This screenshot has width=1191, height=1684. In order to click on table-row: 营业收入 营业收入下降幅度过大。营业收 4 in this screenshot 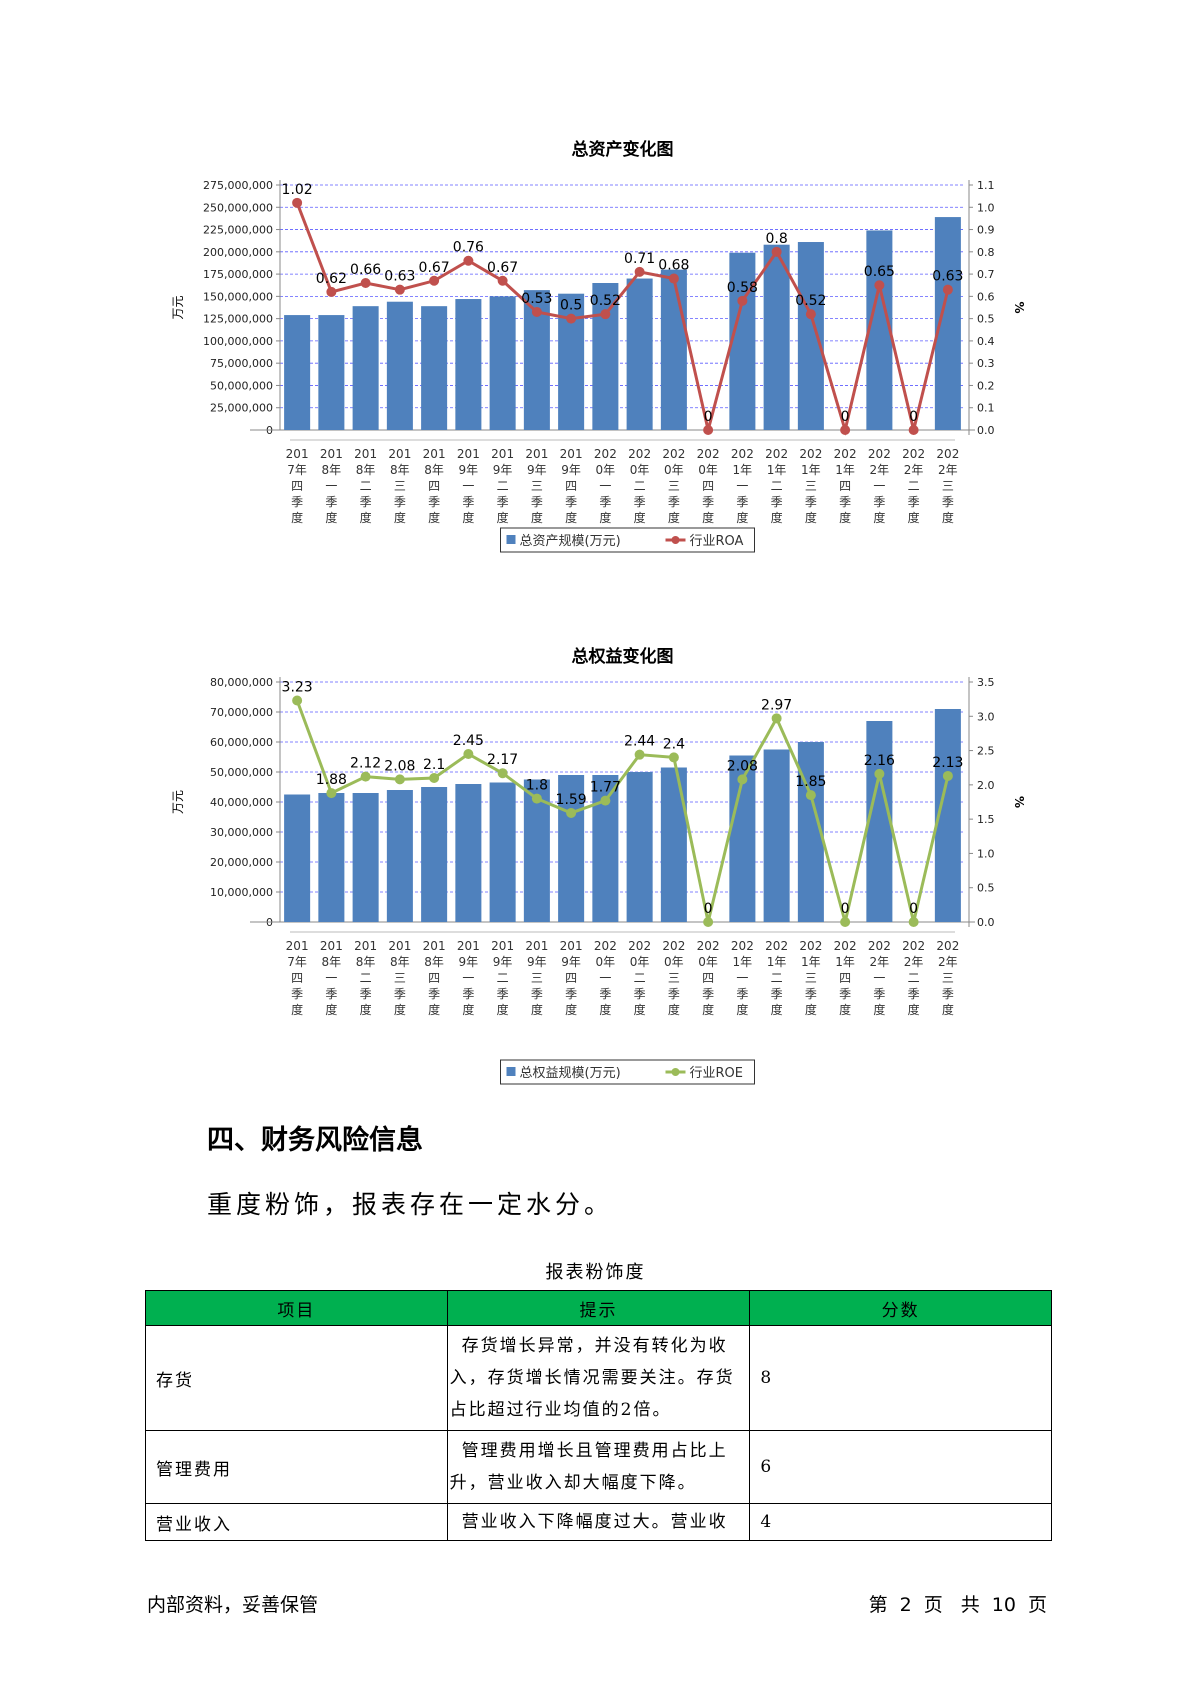, I will do `click(598, 1522)`.